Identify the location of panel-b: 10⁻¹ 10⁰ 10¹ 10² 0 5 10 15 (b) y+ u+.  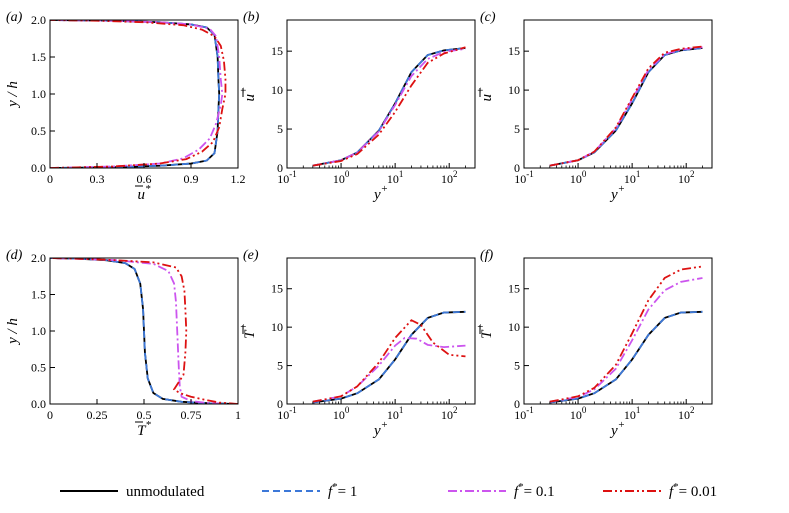
(357, 106).